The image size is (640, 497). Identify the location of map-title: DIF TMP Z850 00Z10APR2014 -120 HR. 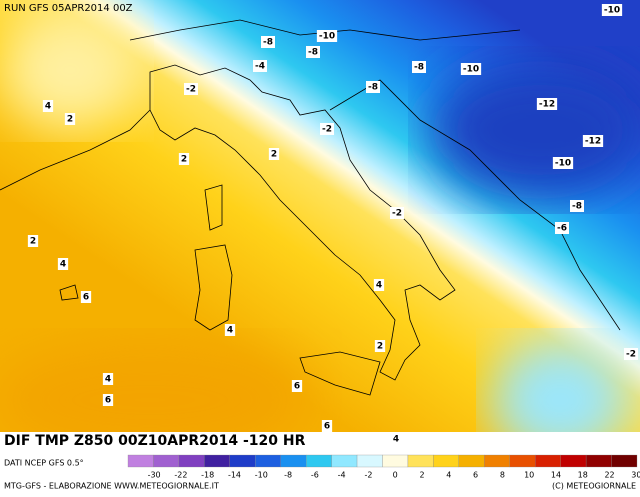
(155, 441).